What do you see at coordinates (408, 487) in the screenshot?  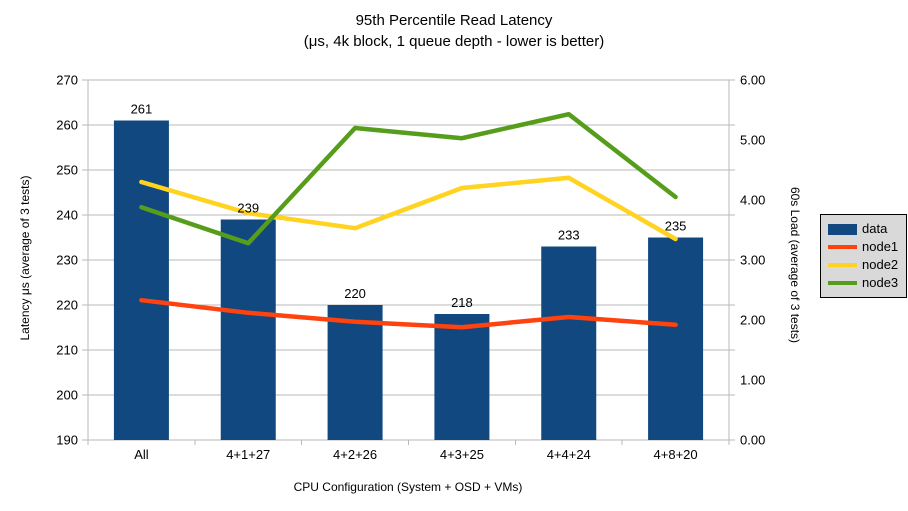 I see `x-axis-title: CPU Configuration (System + OSD + VMs)` at bounding box center [408, 487].